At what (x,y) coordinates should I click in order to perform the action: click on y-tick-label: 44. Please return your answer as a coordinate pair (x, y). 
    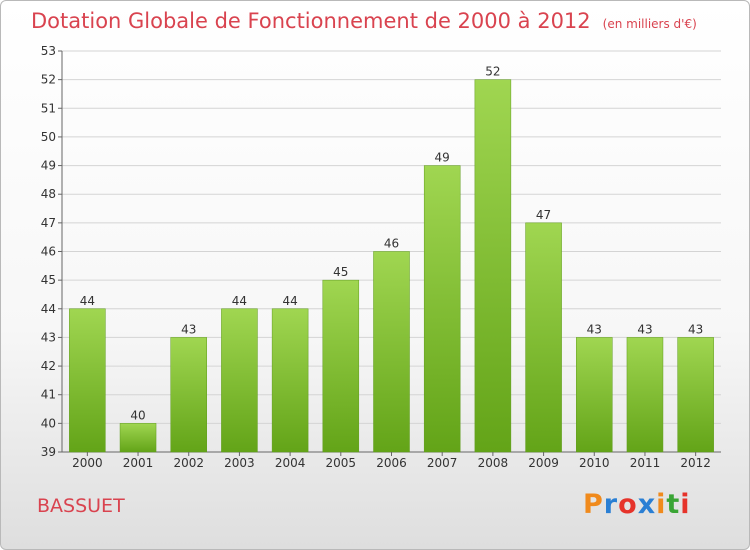
    Looking at the image, I should click on (48, 309).